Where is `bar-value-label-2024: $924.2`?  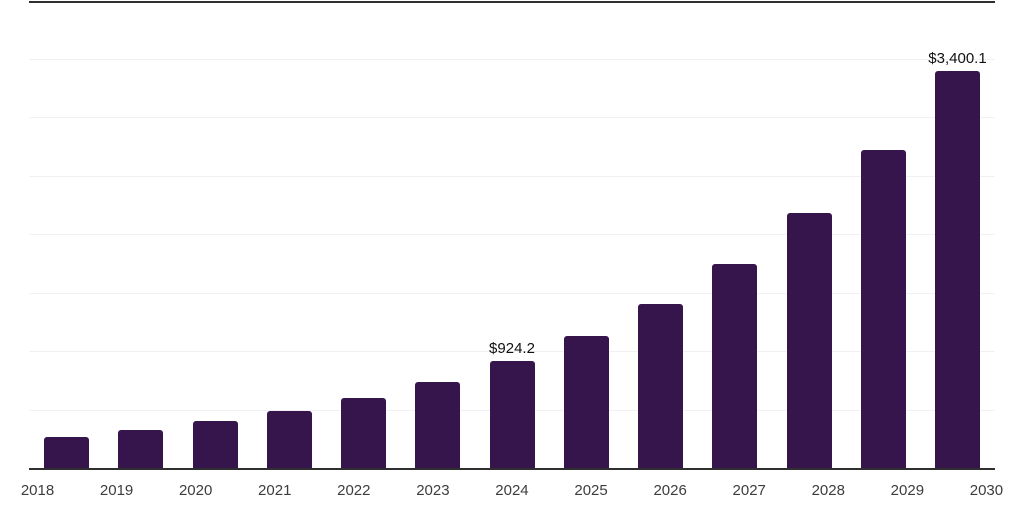
bar-value-label-2024: $924.2 is located at coordinates (512, 348).